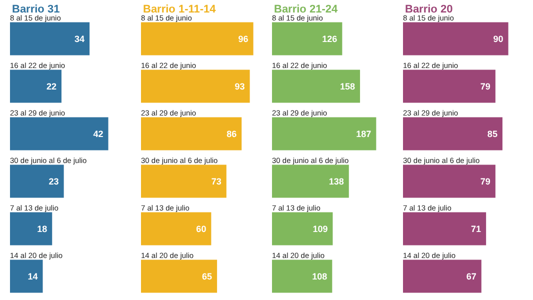  I want to click on text: Barrio 20, so click(429, 10).